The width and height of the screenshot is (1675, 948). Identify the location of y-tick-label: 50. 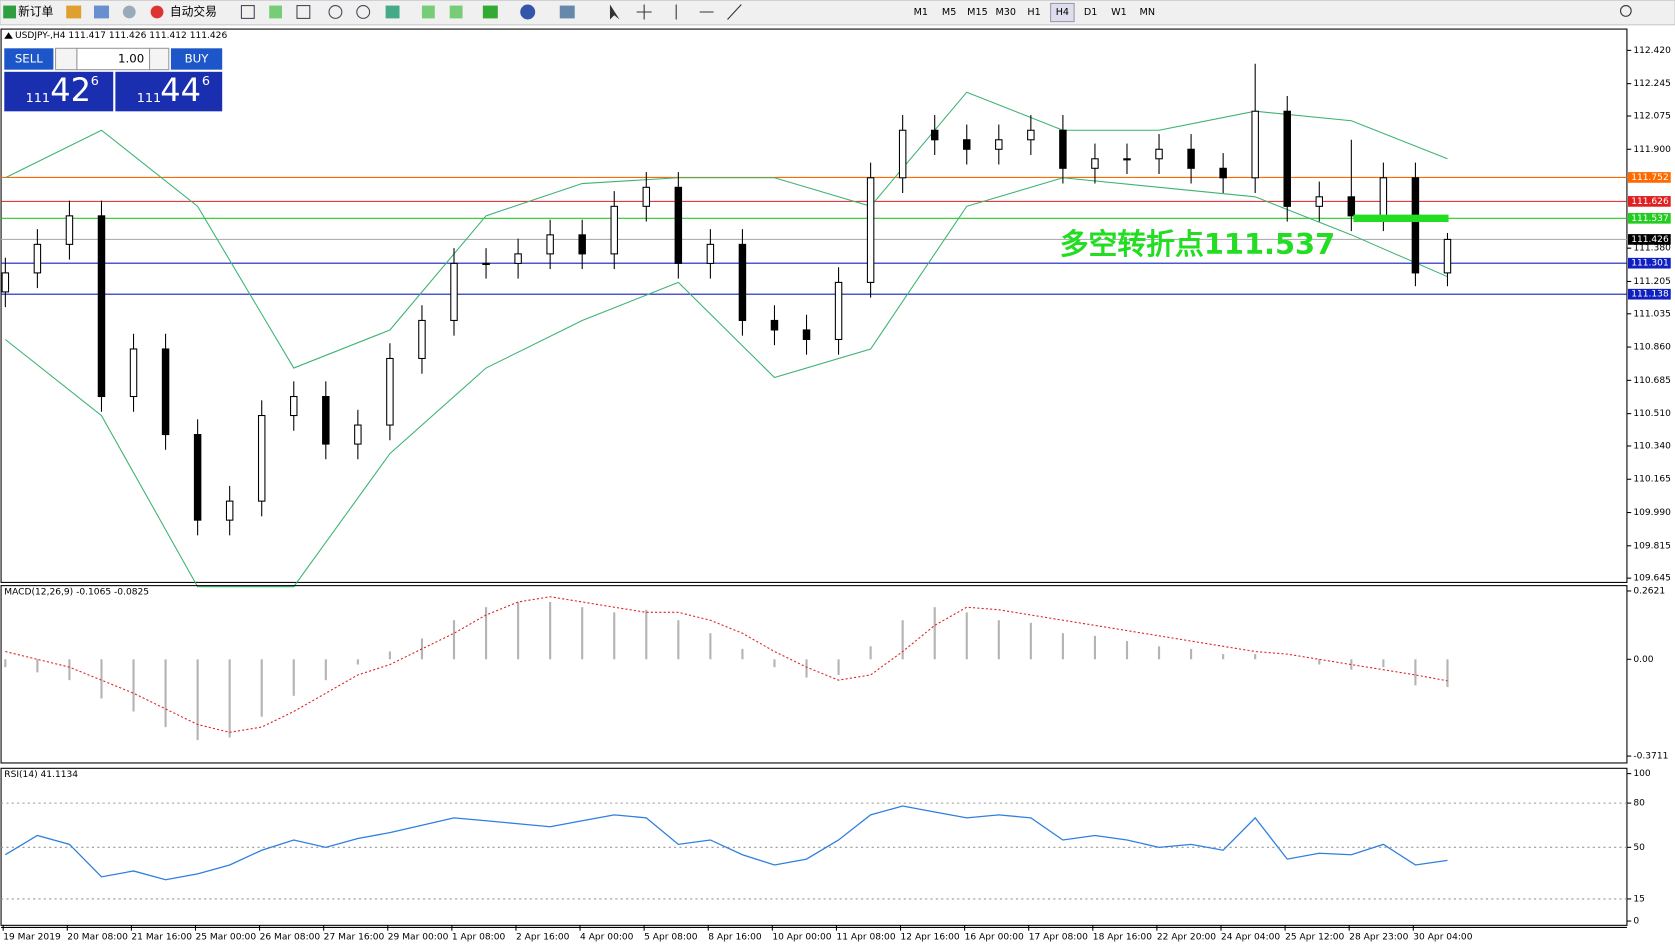
(1639, 848).